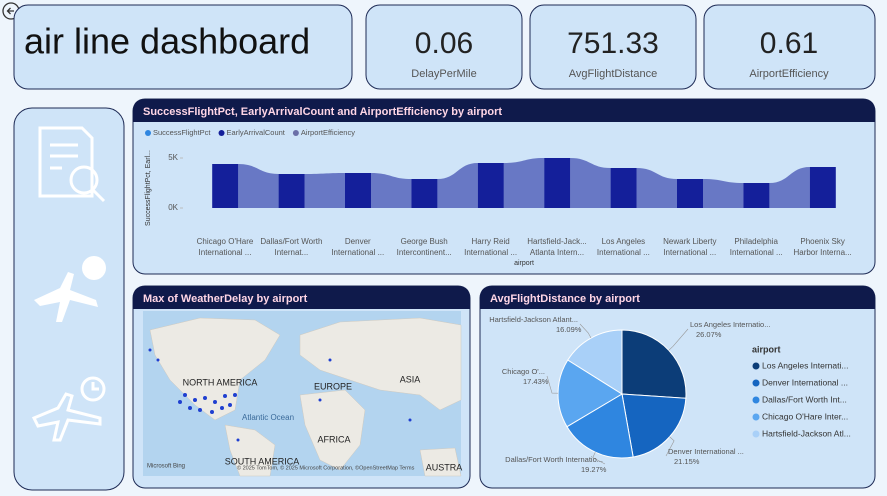  What do you see at coordinates (182, 132) in the screenshot?
I see `legend-label: SuccessFlightPct` at bounding box center [182, 132].